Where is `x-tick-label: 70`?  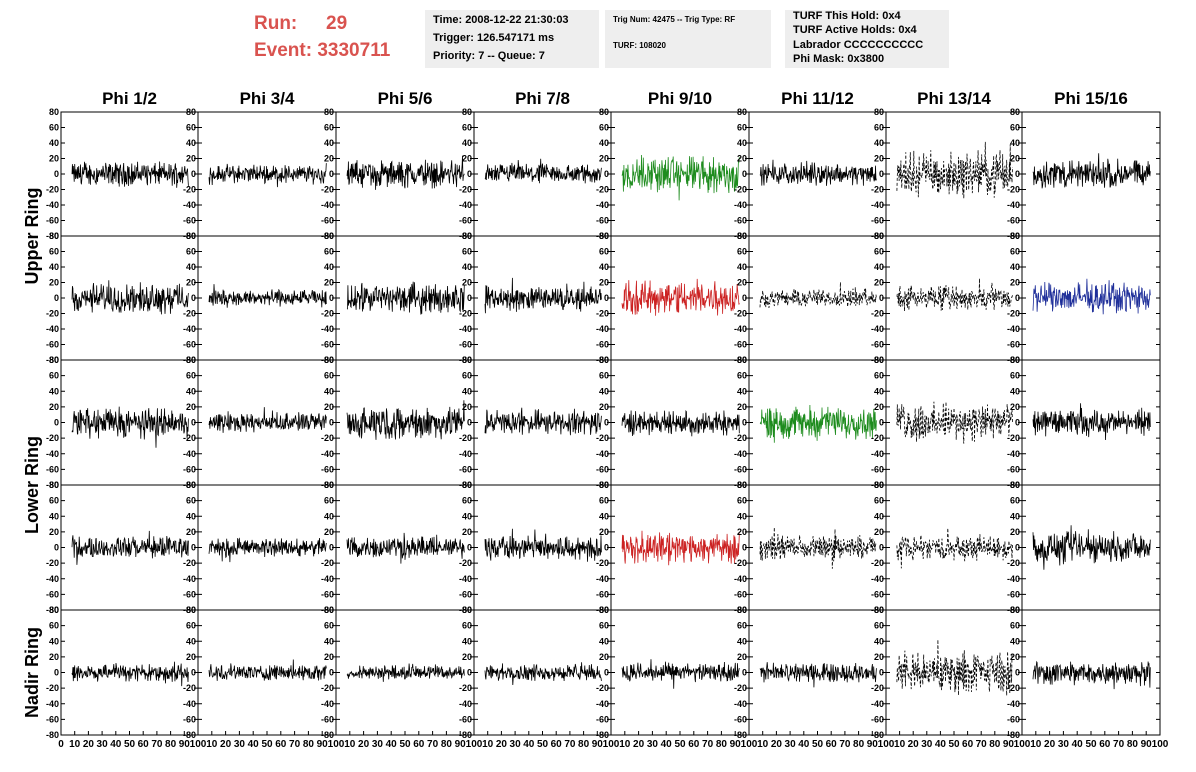 x-tick-label: 70 is located at coordinates (157, 744).